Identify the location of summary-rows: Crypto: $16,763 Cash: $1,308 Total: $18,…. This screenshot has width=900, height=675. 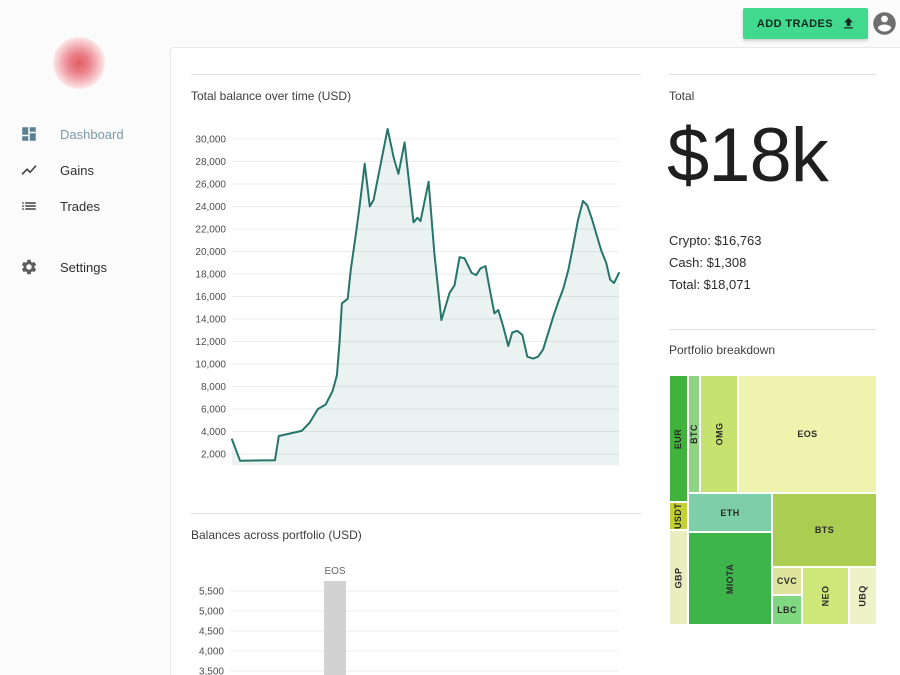
(715, 263).